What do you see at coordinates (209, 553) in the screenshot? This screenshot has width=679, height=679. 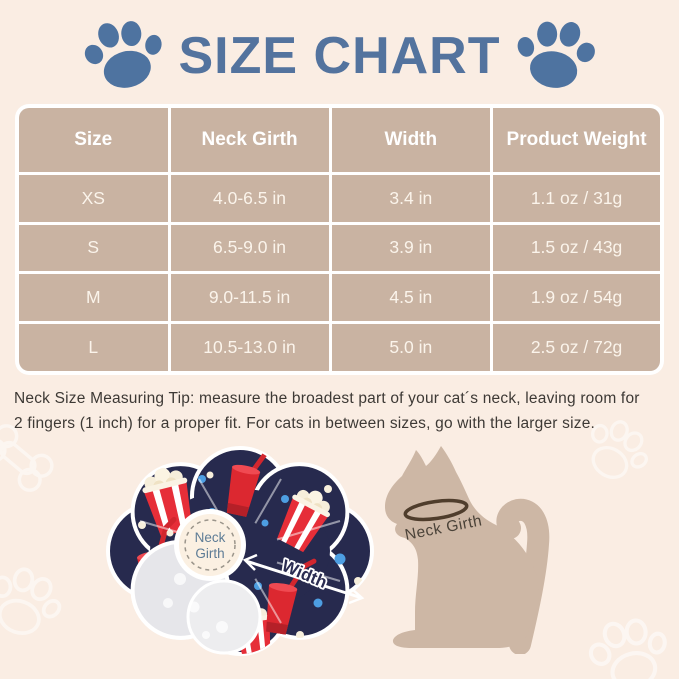 I see `neck-girth-badge-line2: Girth` at bounding box center [209, 553].